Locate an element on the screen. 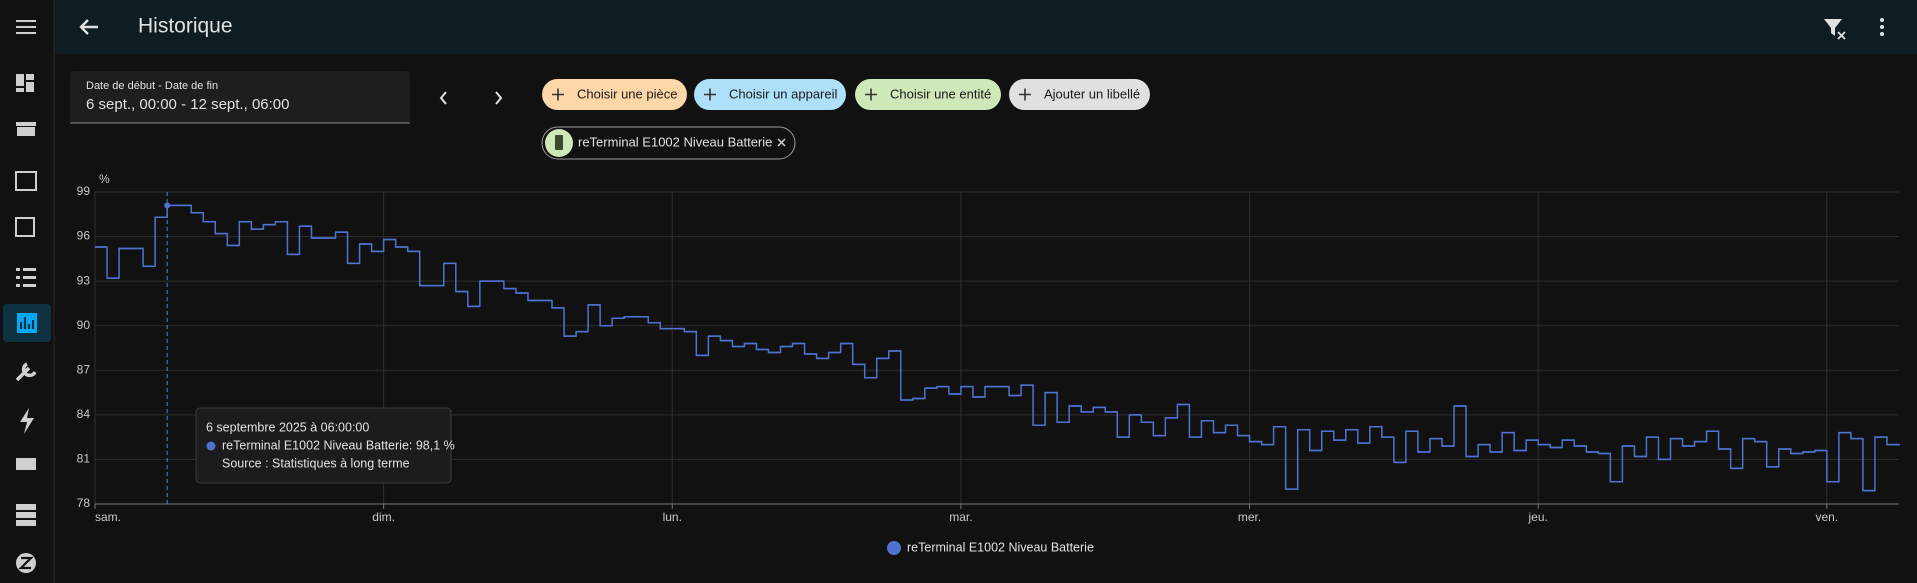  sidebar is located at coordinates (27, 291).